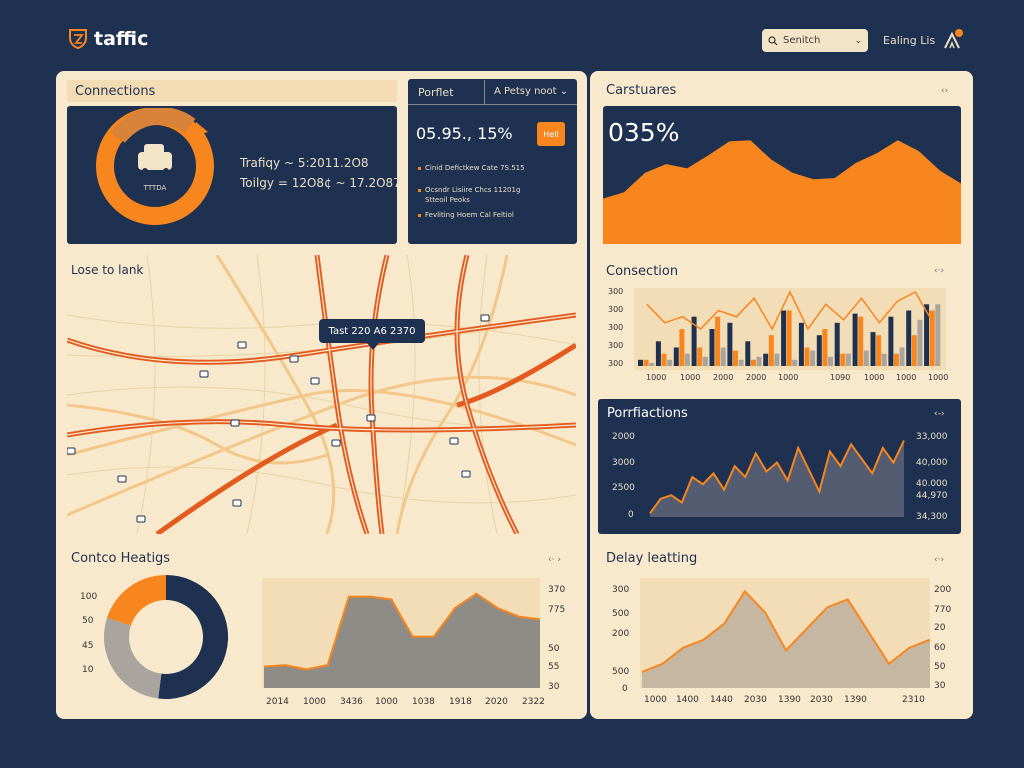  What do you see at coordinates (952, 41) in the screenshot?
I see `user-triangle-icon` at bounding box center [952, 41].